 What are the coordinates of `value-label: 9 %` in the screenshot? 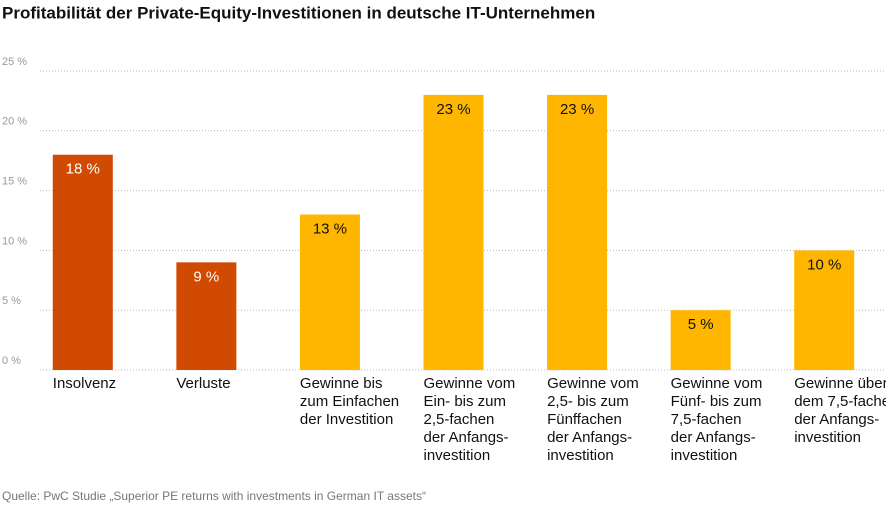 It's located at (206, 276).